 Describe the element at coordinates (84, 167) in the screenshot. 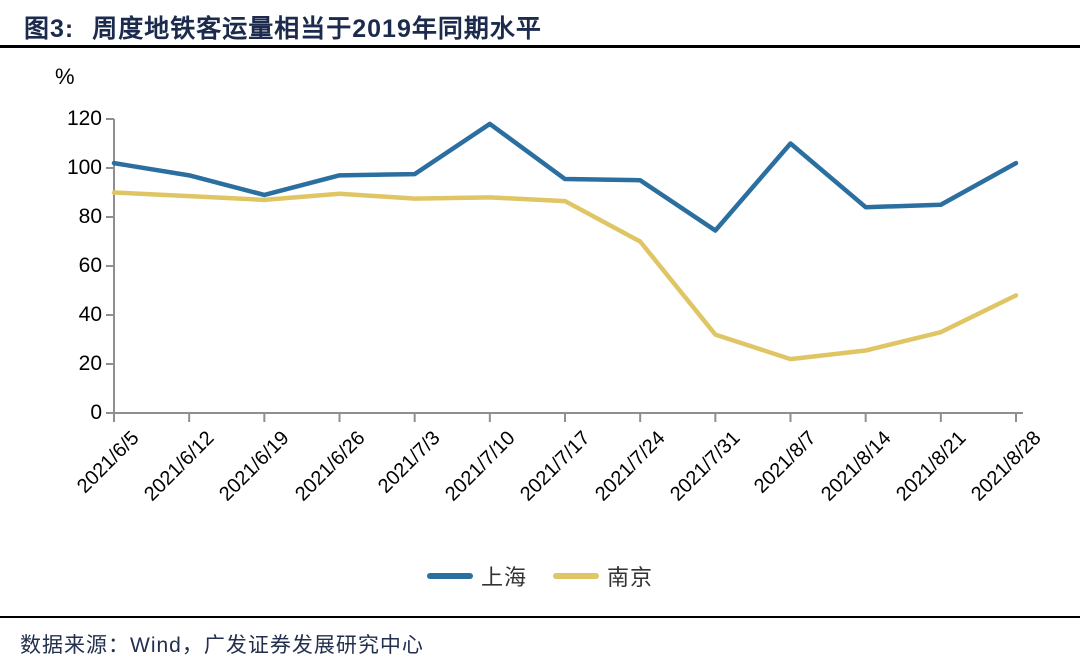

I see `y-axis-label: 100` at that location.